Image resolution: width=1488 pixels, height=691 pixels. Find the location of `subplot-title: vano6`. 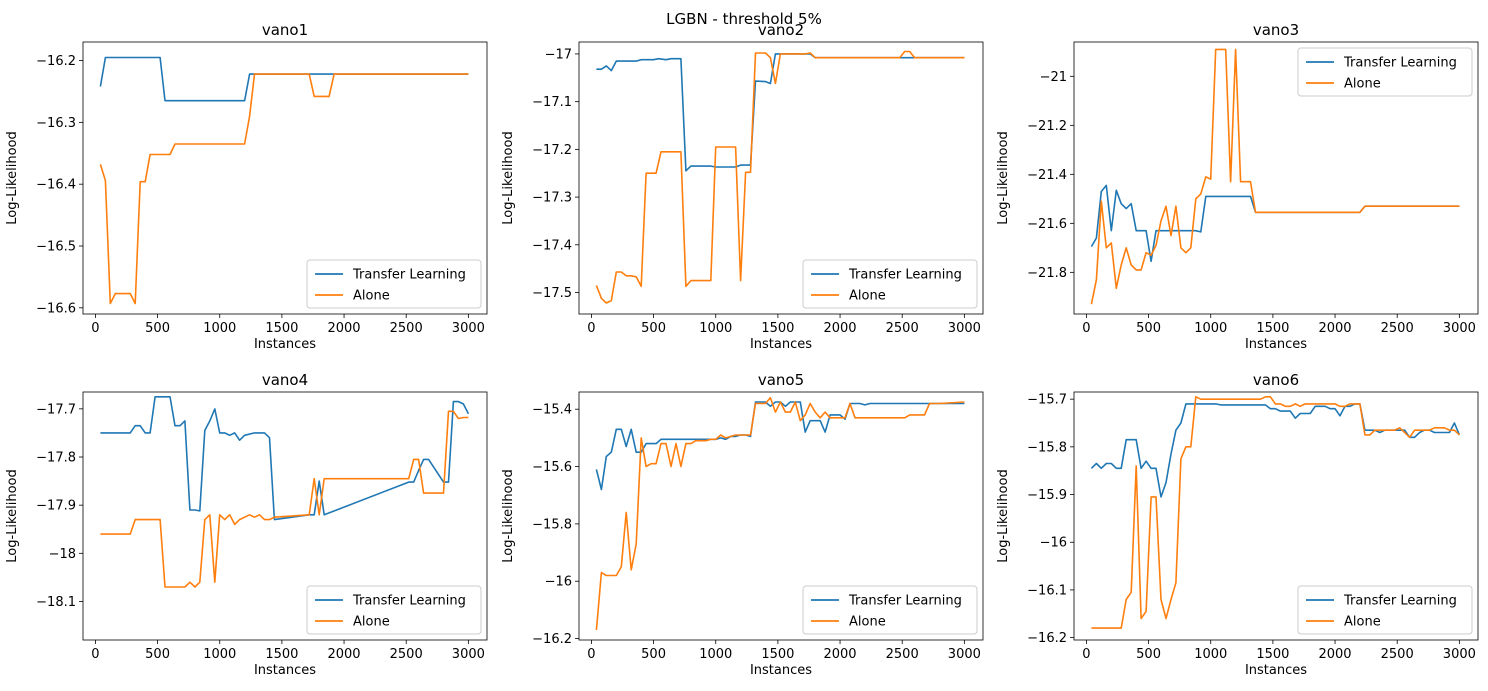

subplot-title: vano6 is located at coordinates (1276, 380).